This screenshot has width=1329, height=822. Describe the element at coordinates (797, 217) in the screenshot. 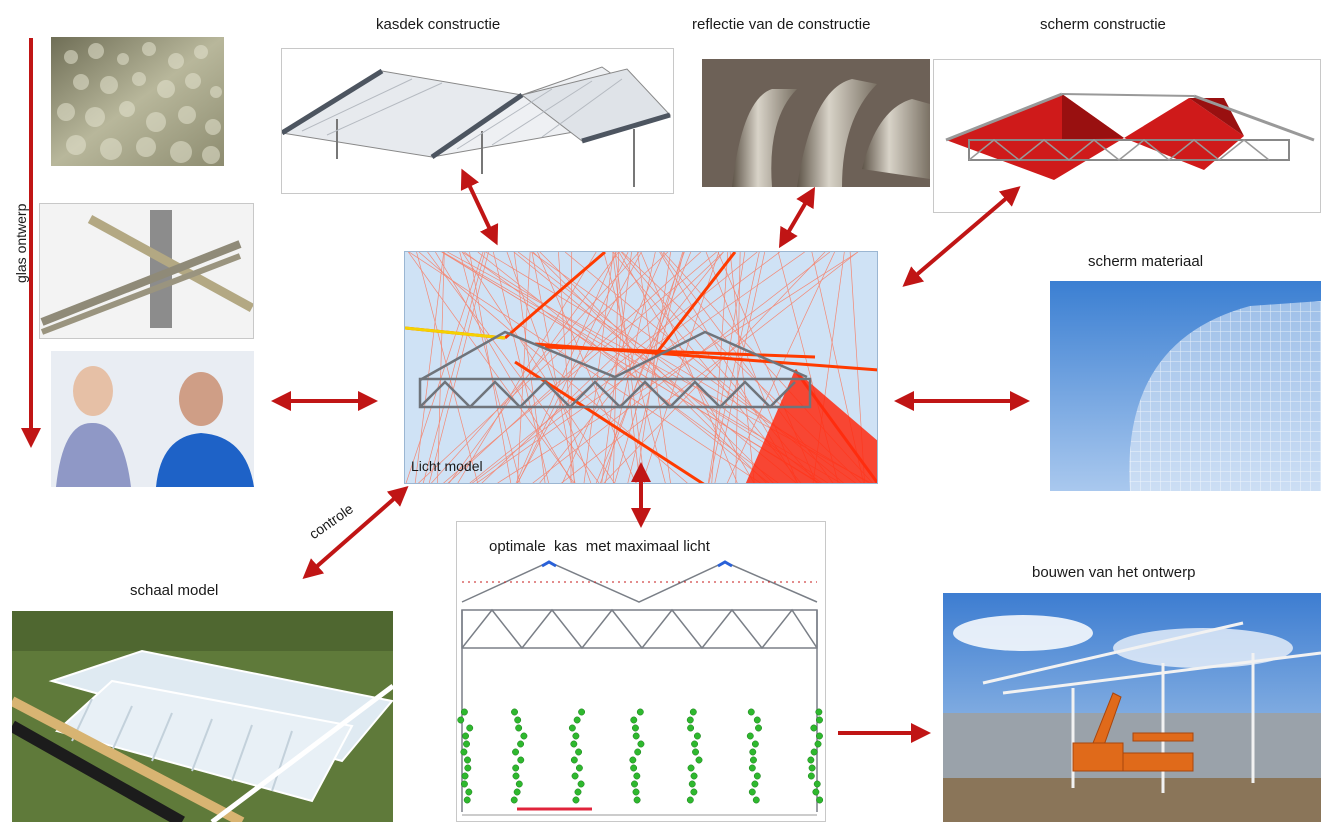

I see `reflection-model-arrow` at that location.